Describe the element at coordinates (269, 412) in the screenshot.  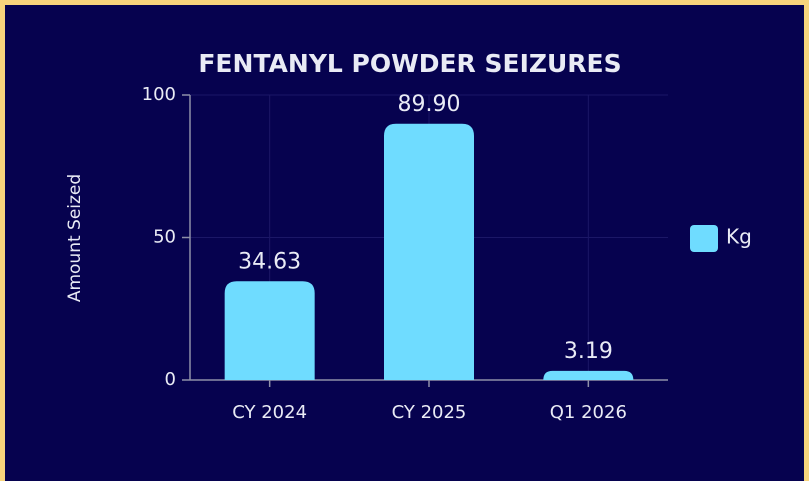
I see `x-tick-label: CY 2024` at that location.